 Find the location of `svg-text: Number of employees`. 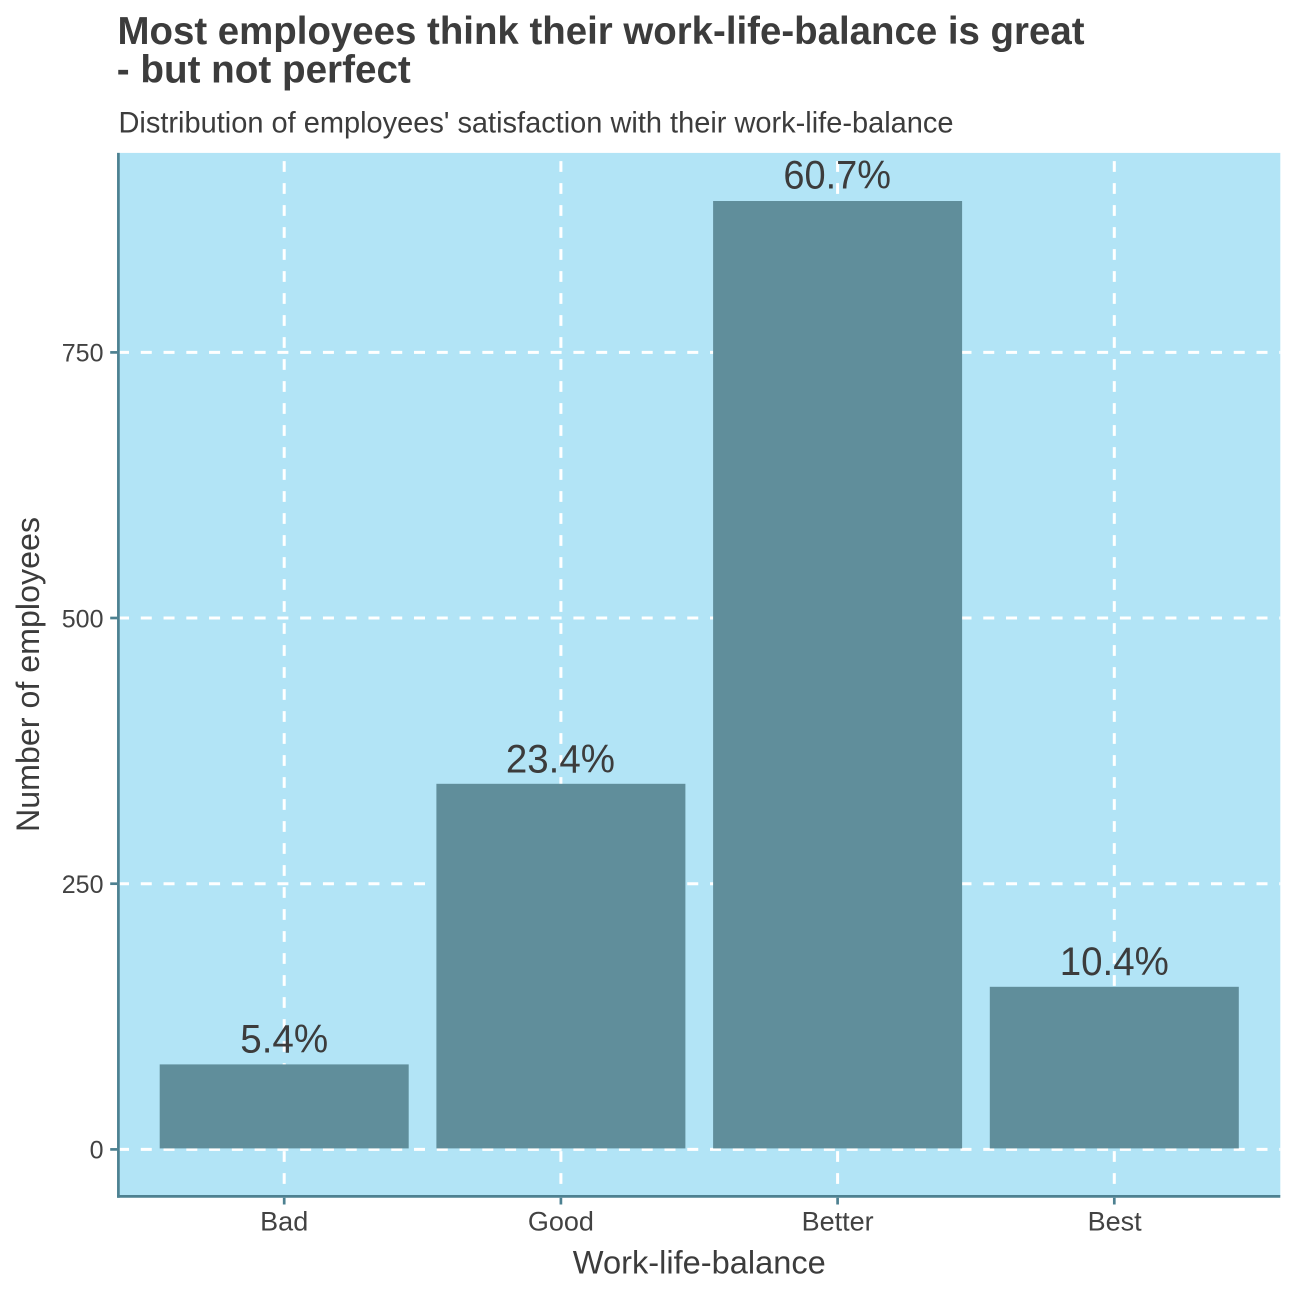

svg-text: Number of employees is located at coordinates (28, 674).